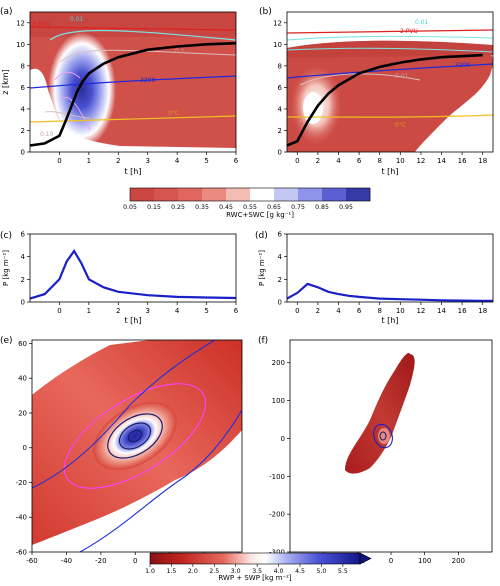 This screenshot has height=586, width=500. What do you see at coordinates (100, 561) in the screenshot?
I see `panel-e-xtick-label: -20` at bounding box center [100, 561].